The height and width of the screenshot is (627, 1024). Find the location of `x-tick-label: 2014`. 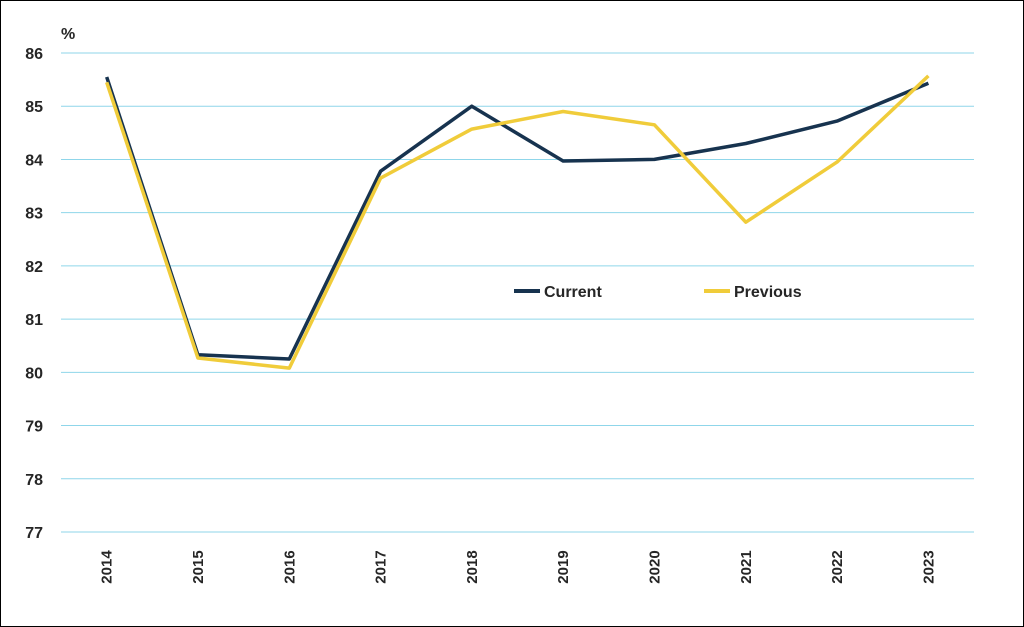

x-tick-label: 2014 is located at coordinates (107, 567).